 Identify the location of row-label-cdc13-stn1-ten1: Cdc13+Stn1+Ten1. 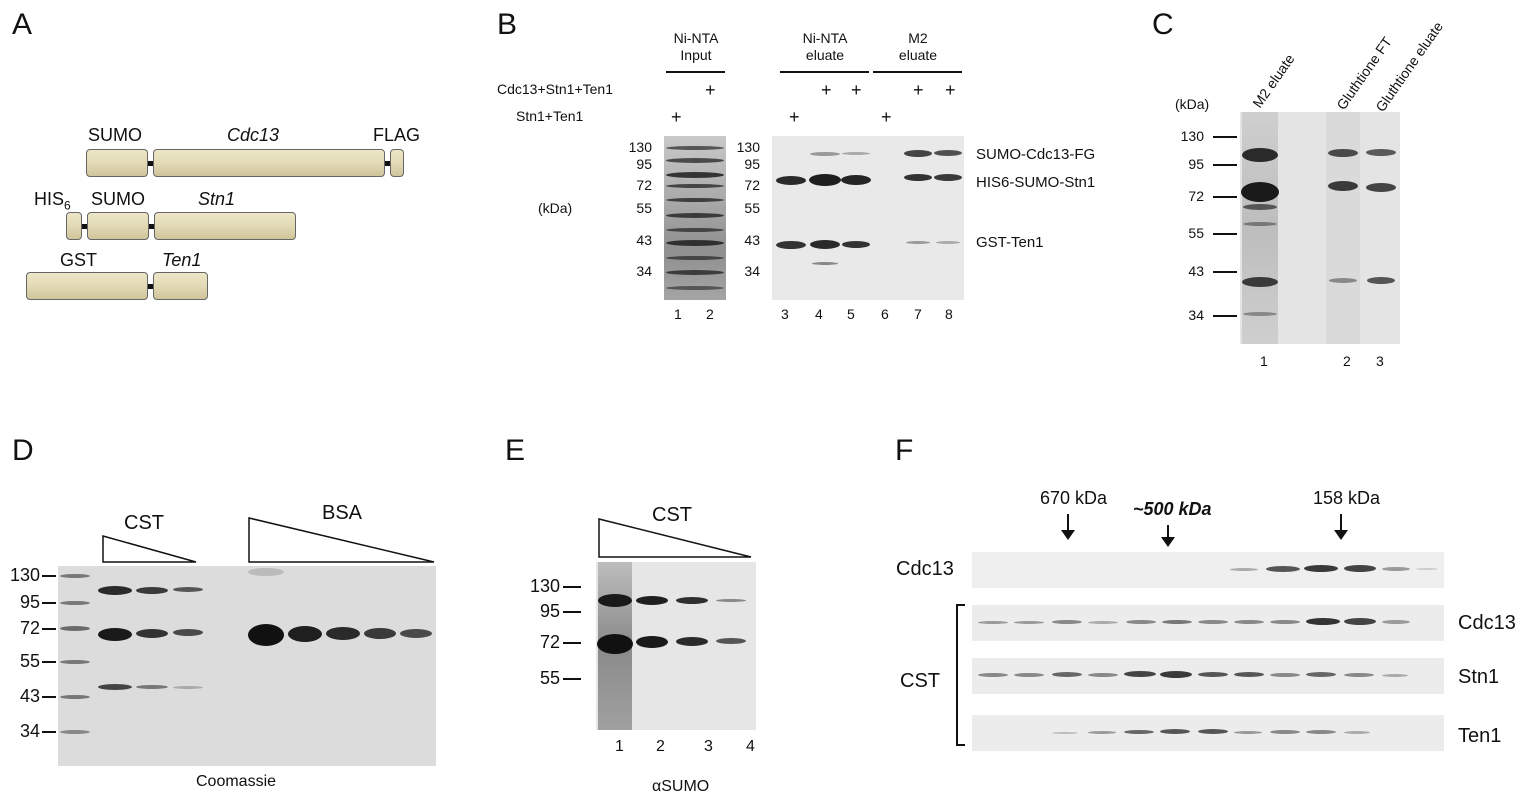
(555, 89).